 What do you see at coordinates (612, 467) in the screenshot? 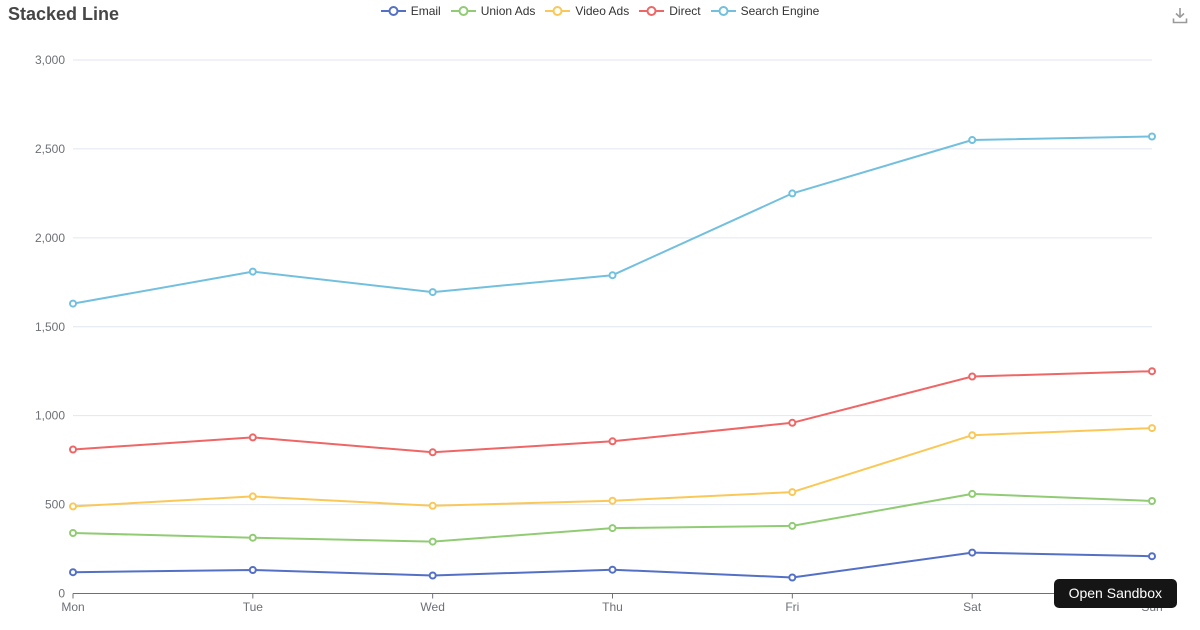
I see `series-video-ads` at bounding box center [612, 467].